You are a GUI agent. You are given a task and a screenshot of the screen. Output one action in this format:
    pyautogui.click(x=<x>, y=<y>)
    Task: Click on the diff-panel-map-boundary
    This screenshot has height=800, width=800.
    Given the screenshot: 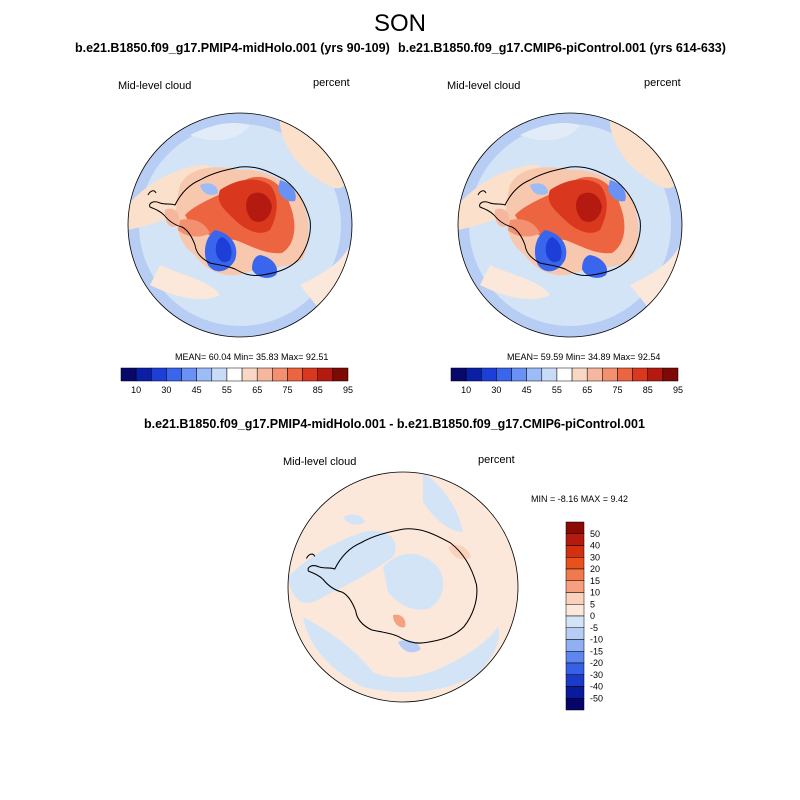 What is the action you would take?
    pyautogui.click(x=403, y=587)
    